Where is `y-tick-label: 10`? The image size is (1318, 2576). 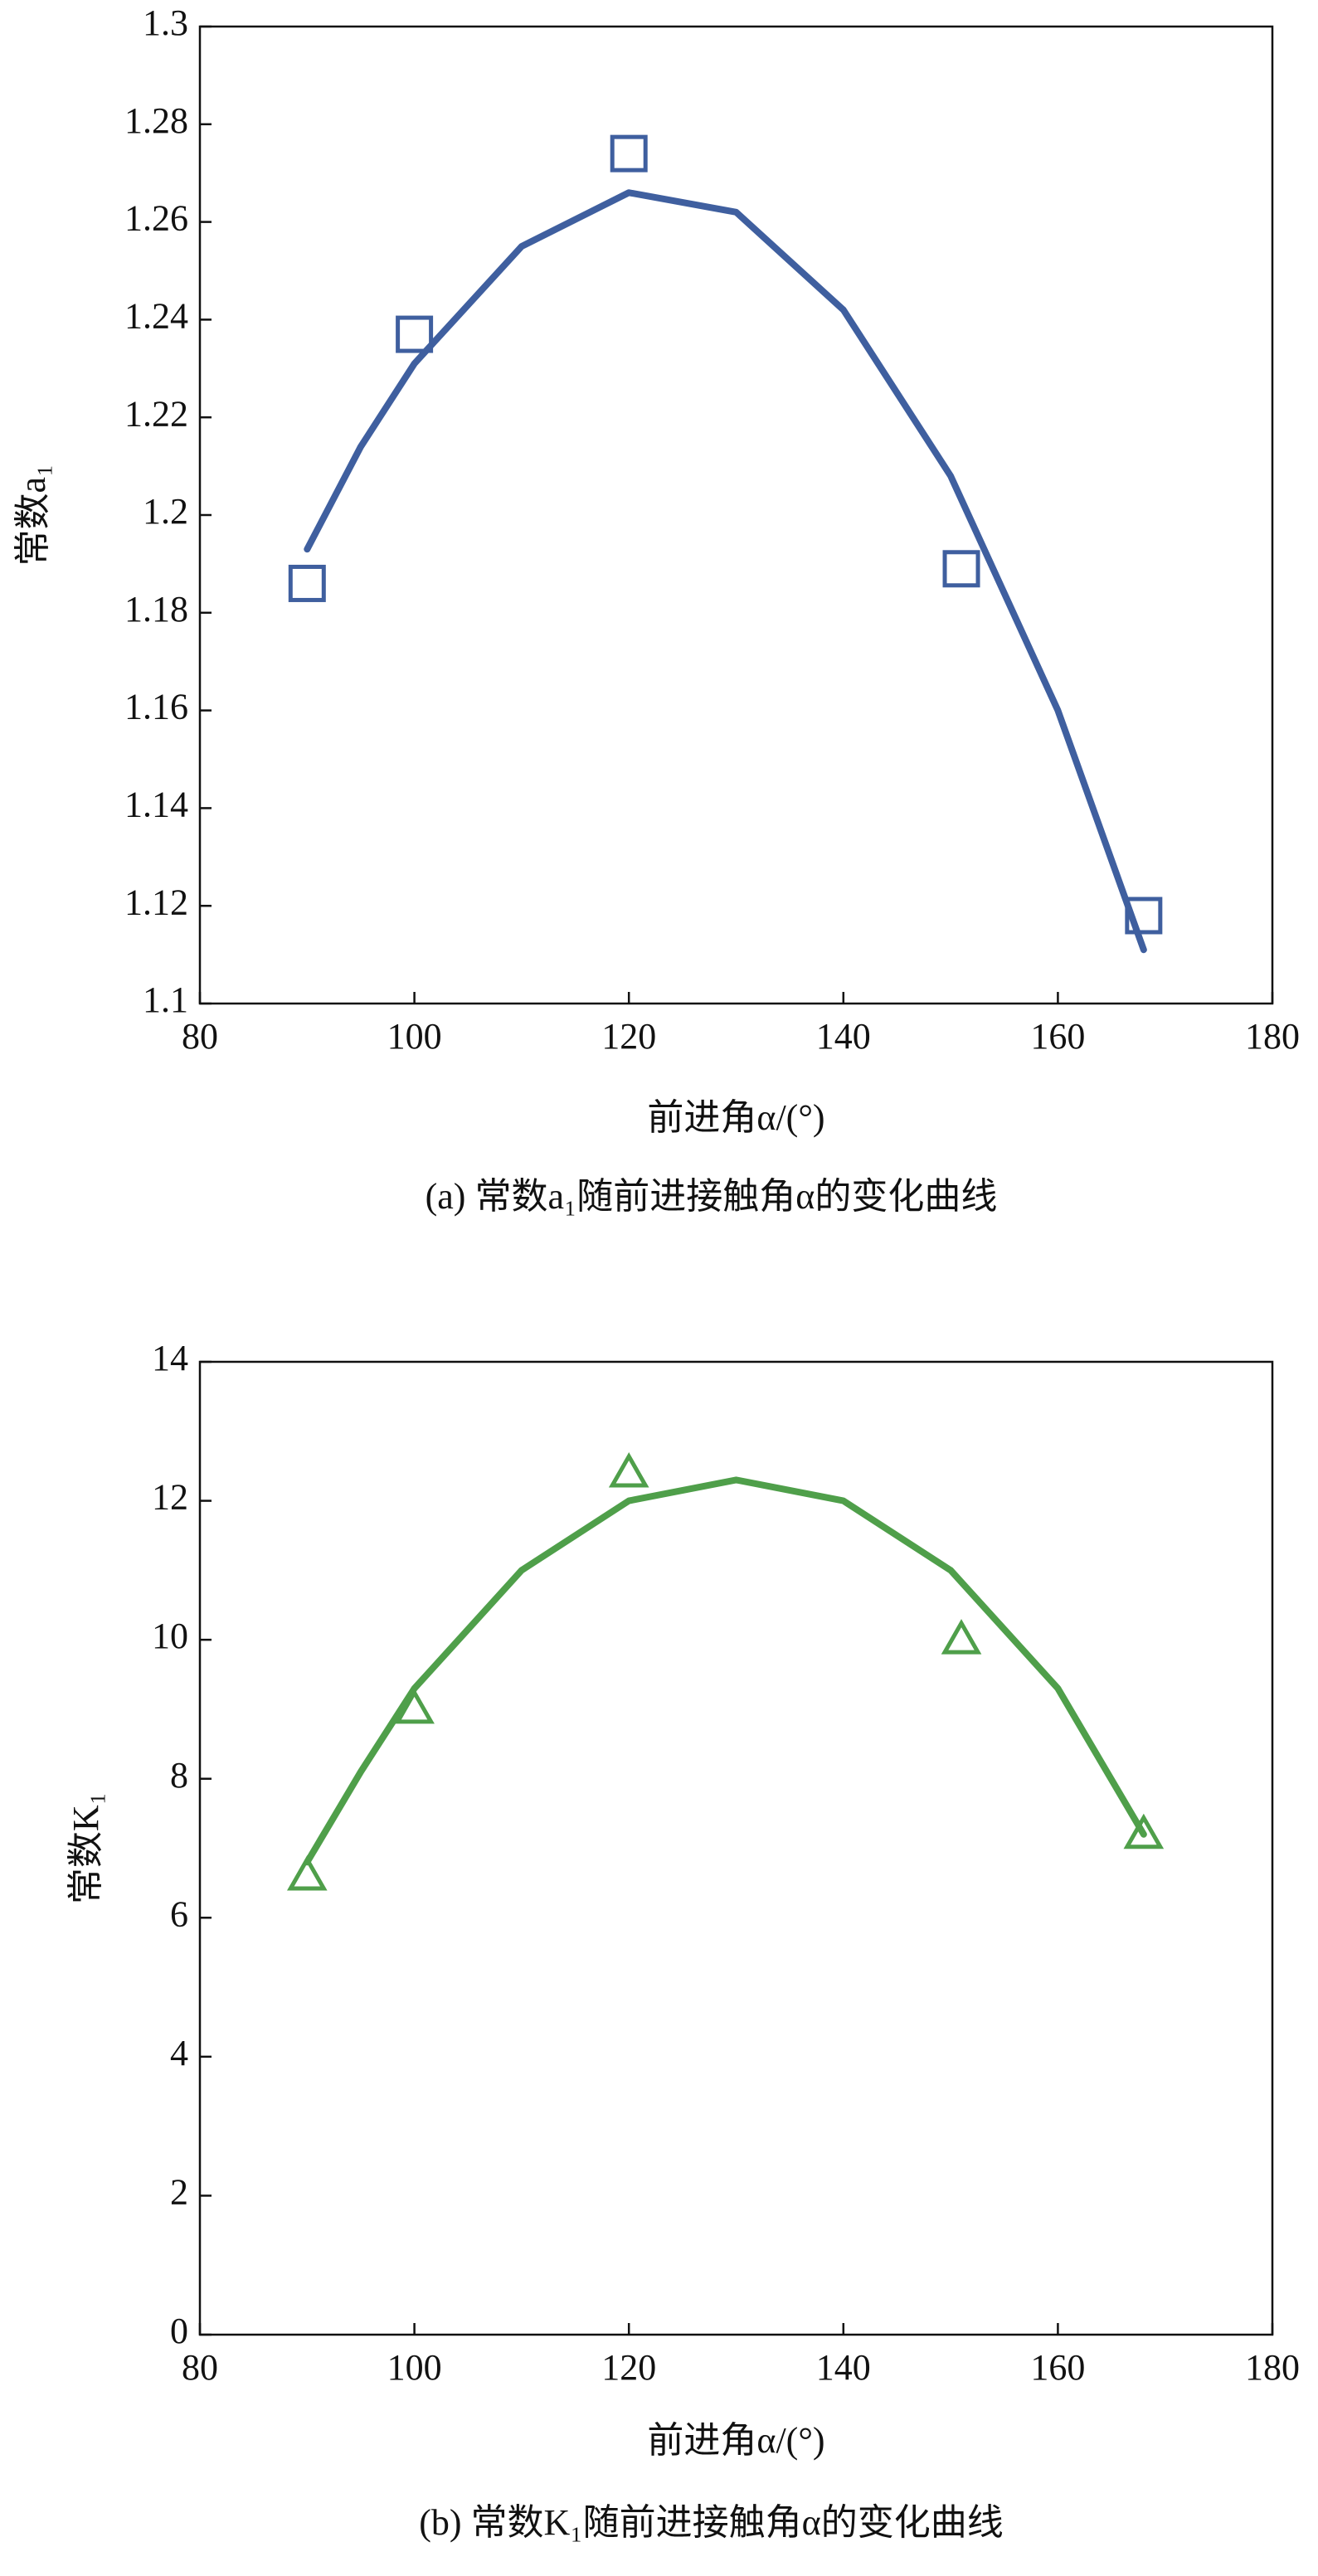
y-tick-label: 10 is located at coordinates (170, 1636).